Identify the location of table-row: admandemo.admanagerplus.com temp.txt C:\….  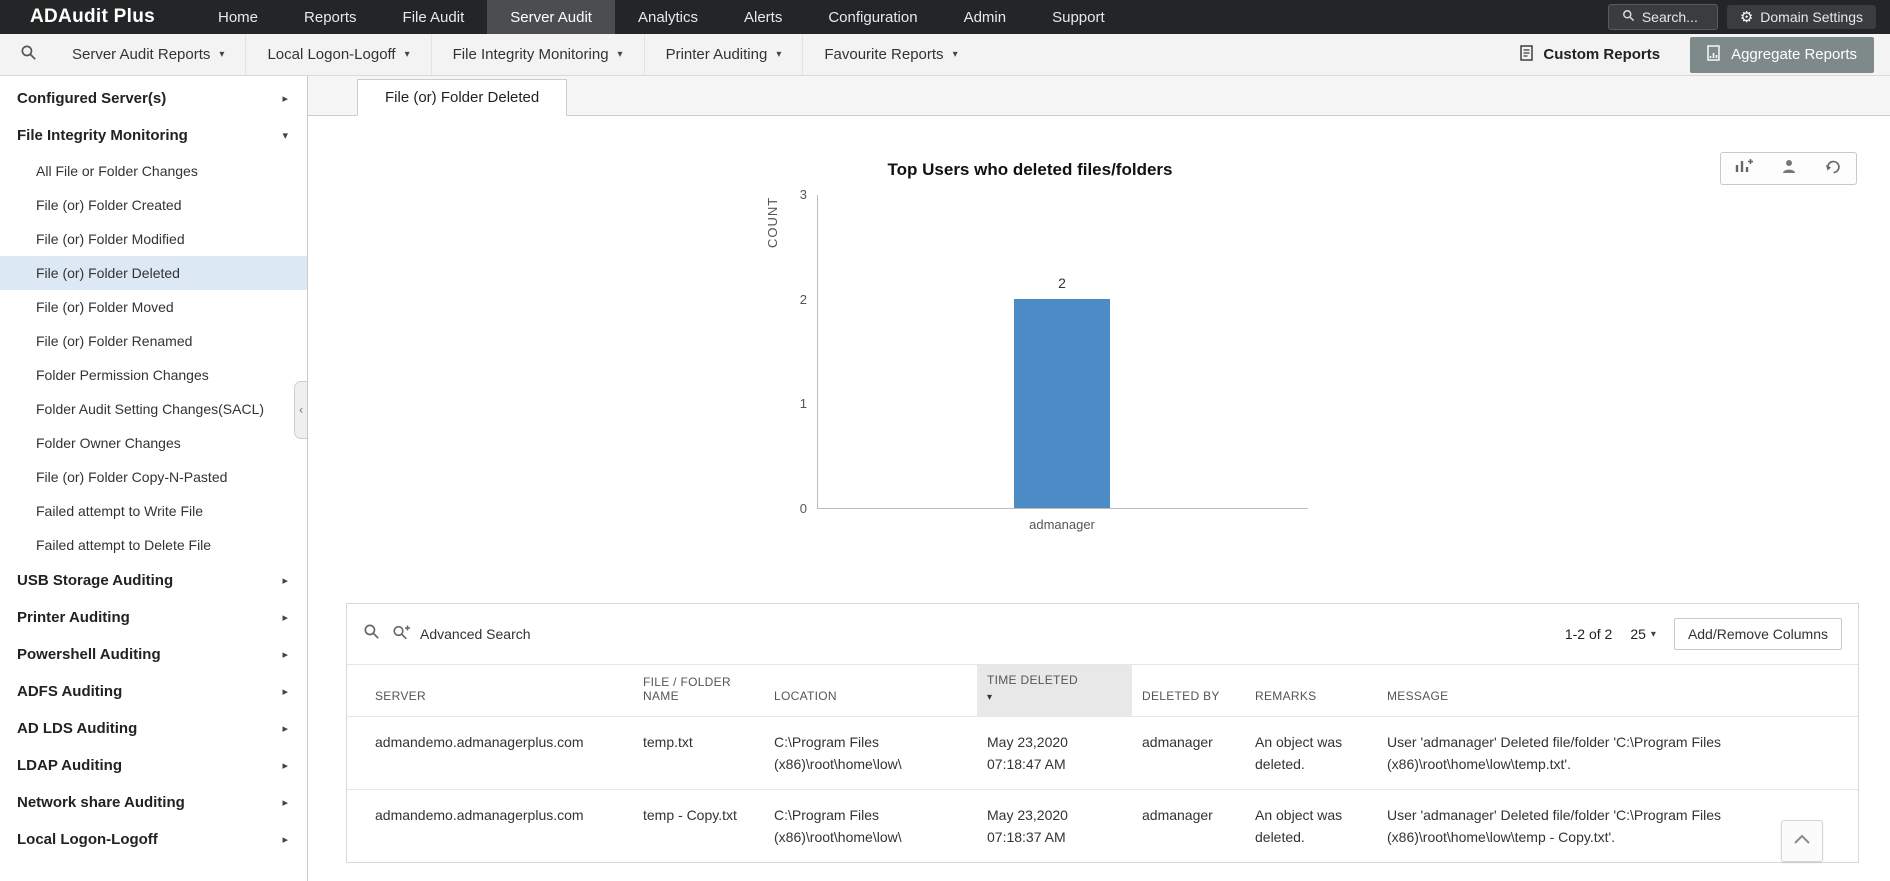
(1102, 753).